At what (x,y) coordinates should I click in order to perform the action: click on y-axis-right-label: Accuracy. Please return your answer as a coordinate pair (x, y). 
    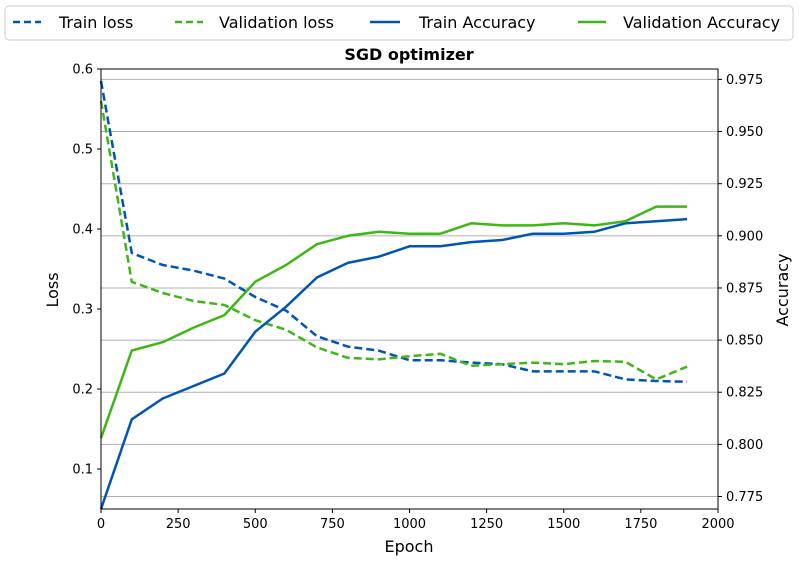
    Looking at the image, I should click on (782, 289).